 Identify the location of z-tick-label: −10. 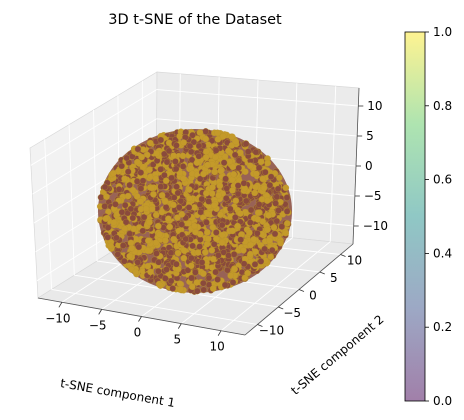
(375, 226).